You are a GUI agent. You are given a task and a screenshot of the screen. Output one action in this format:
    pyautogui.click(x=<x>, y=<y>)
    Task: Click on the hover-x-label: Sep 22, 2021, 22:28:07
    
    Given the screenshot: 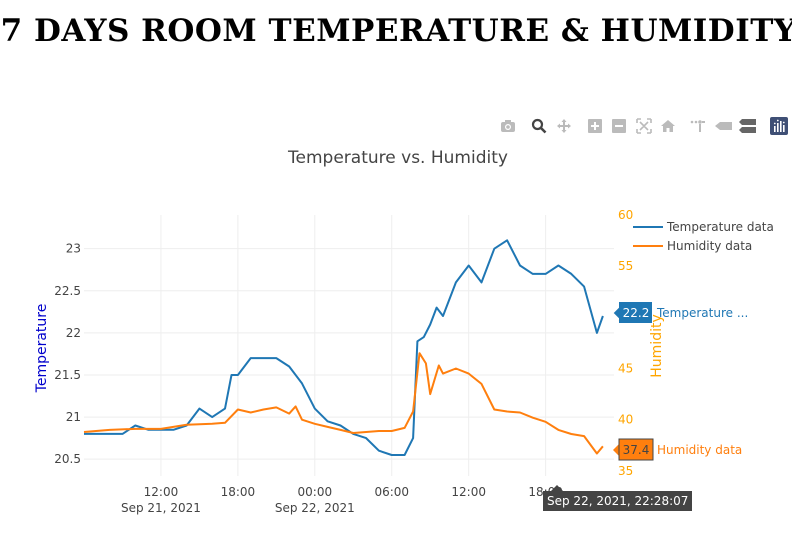 What is the action you would take?
    pyautogui.click(x=618, y=501)
    